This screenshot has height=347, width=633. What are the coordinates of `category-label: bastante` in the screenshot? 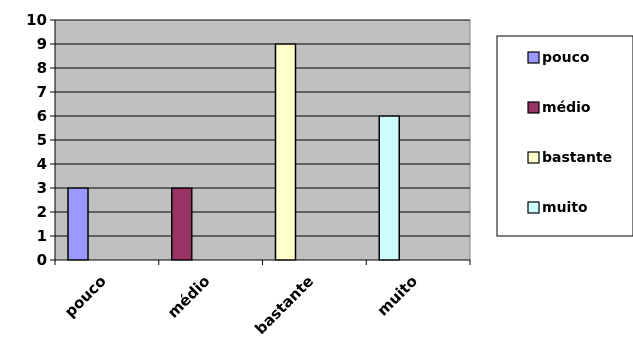 It's located at (284, 305).